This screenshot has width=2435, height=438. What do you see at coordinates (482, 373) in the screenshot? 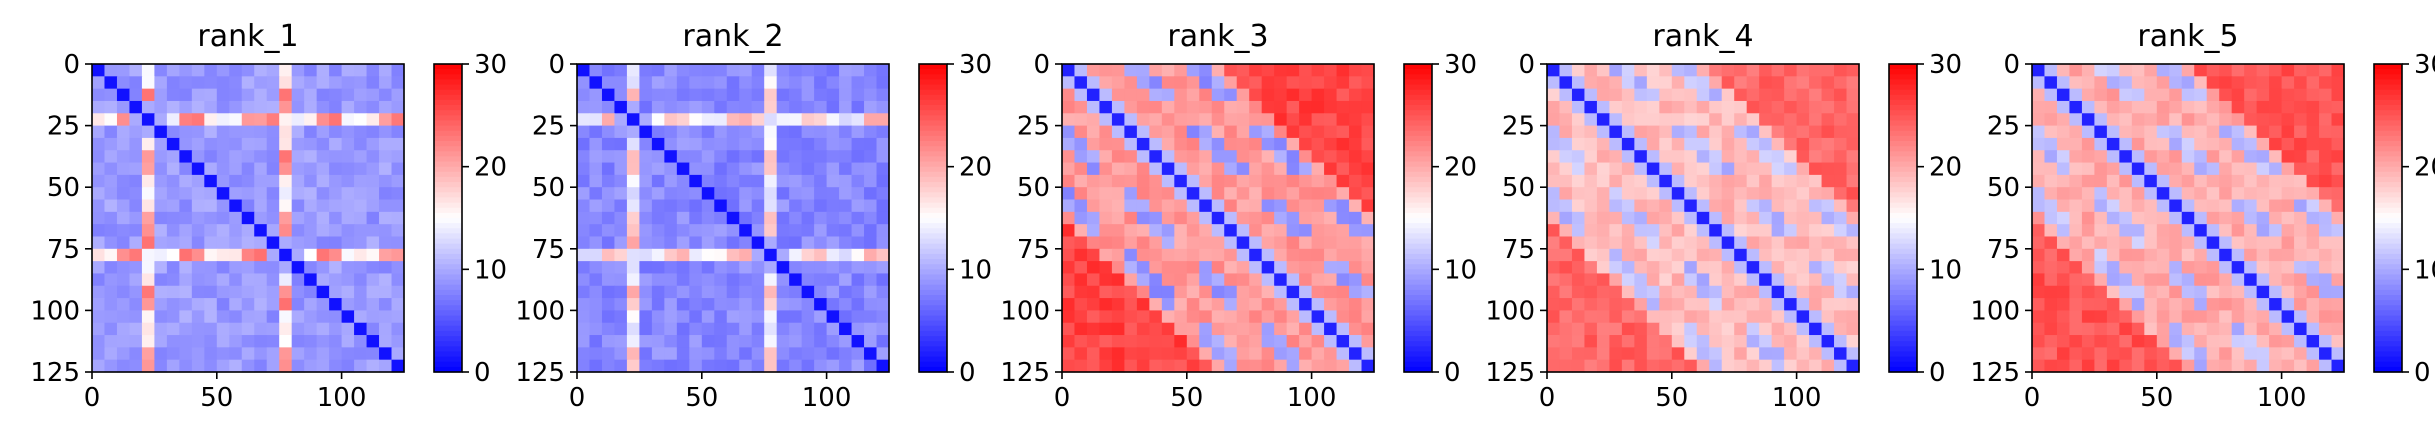
I see `colorbar-tick-label: 0` at bounding box center [482, 373].